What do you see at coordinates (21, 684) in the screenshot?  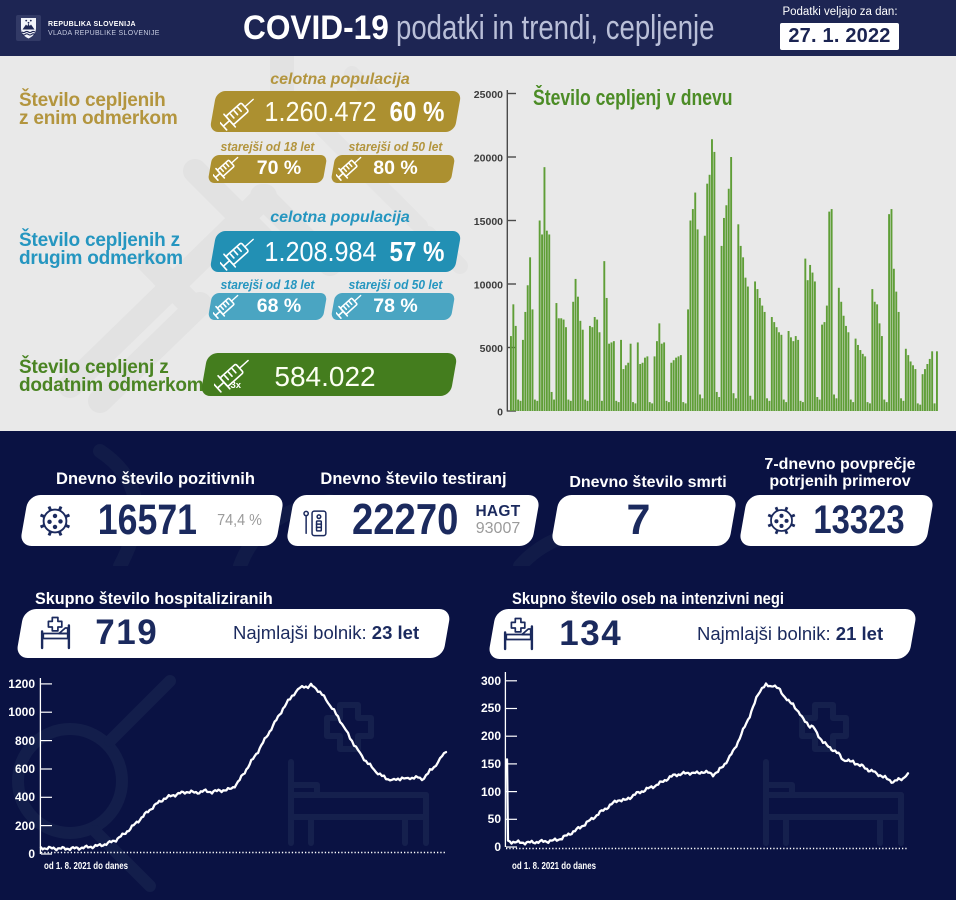 I see `svg-text: 1200` at bounding box center [21, 684].